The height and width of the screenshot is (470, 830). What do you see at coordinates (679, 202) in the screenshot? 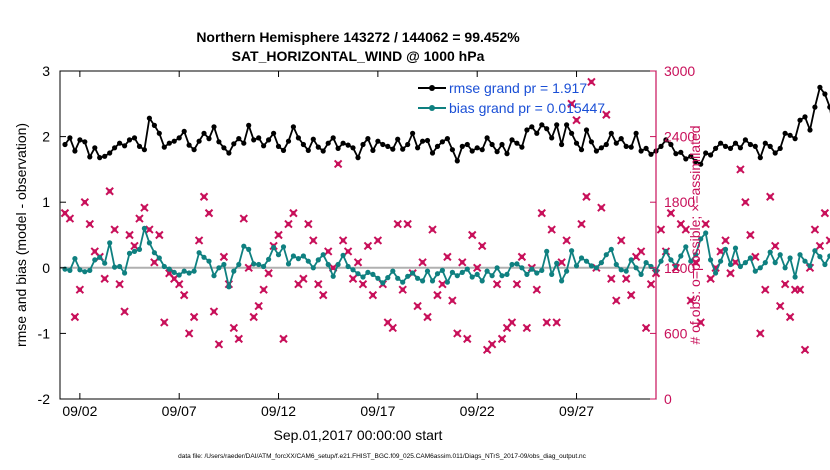
I see `y-right-tick-label: 1800` at bounding box center [679, 202].